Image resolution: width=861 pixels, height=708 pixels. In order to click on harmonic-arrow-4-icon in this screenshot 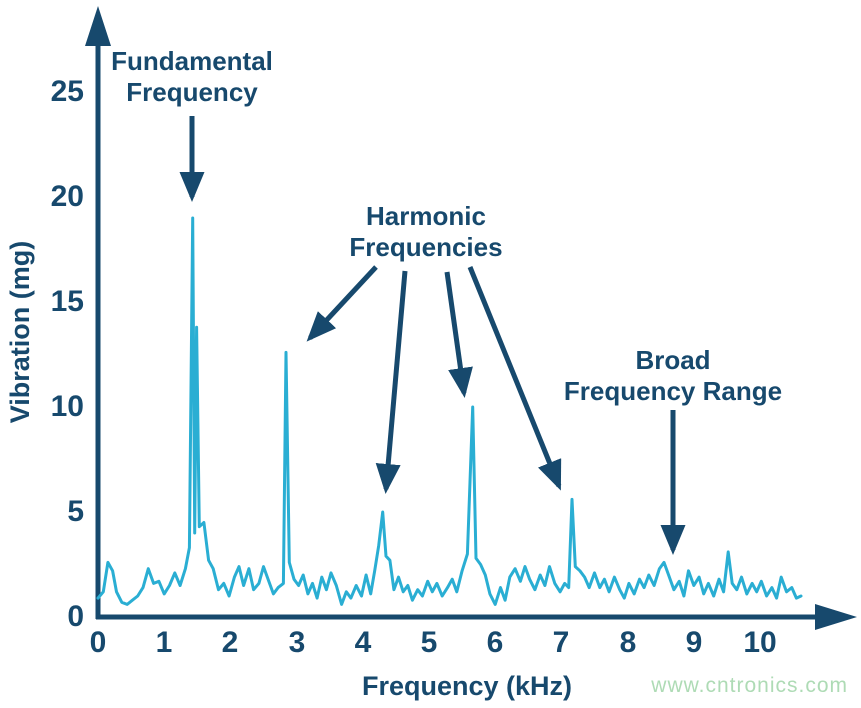, I will do `click(514, 378)`.